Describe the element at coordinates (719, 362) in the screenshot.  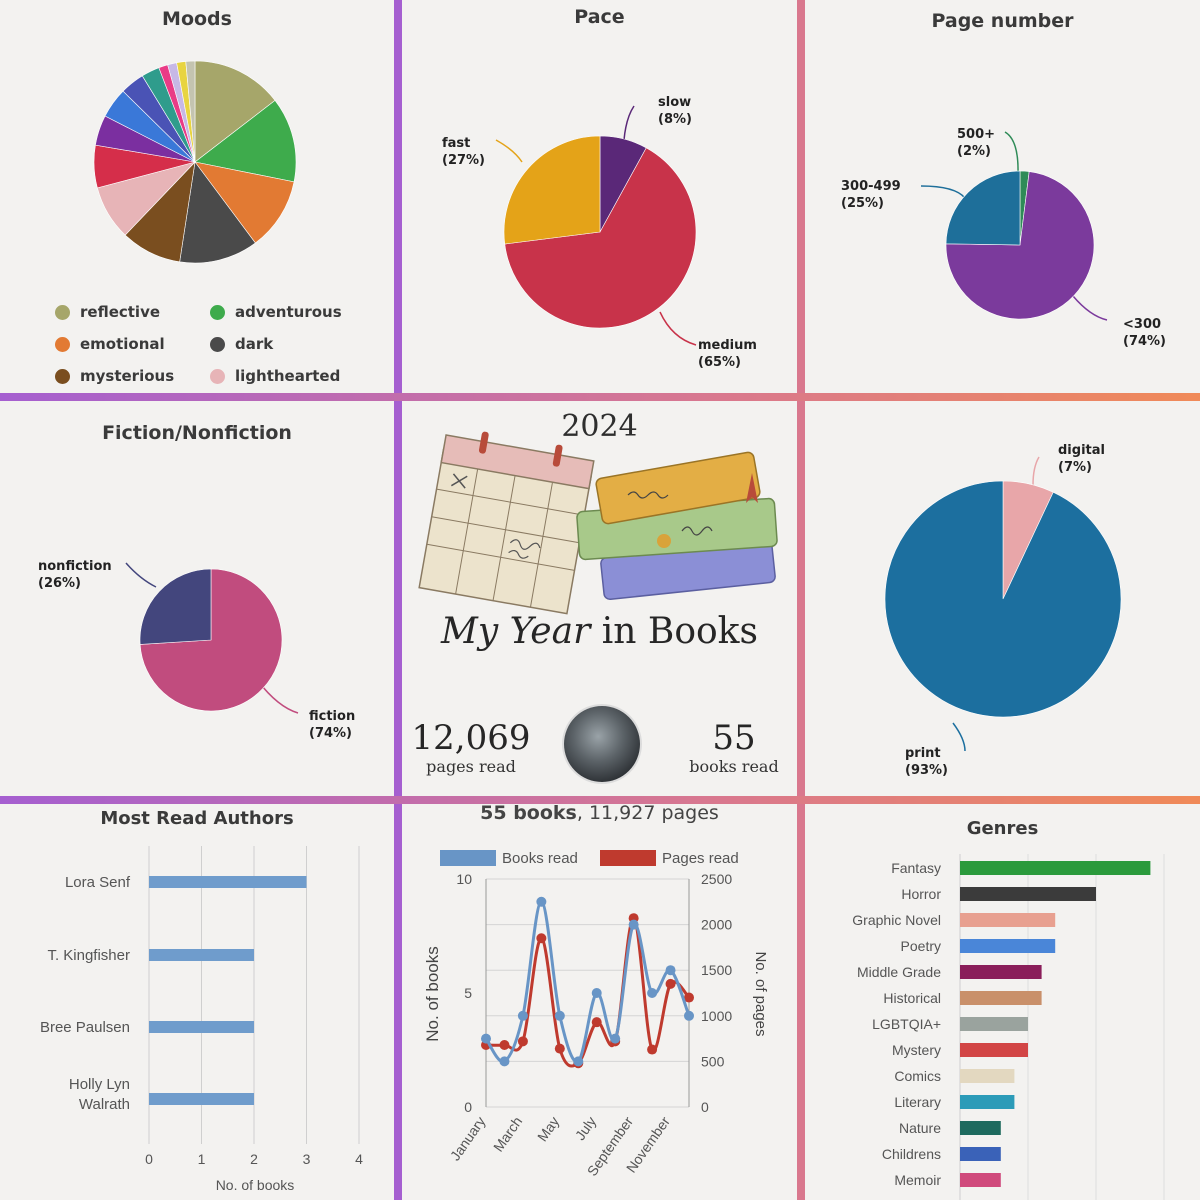
I see `medium-pct: (65%)` at that location.